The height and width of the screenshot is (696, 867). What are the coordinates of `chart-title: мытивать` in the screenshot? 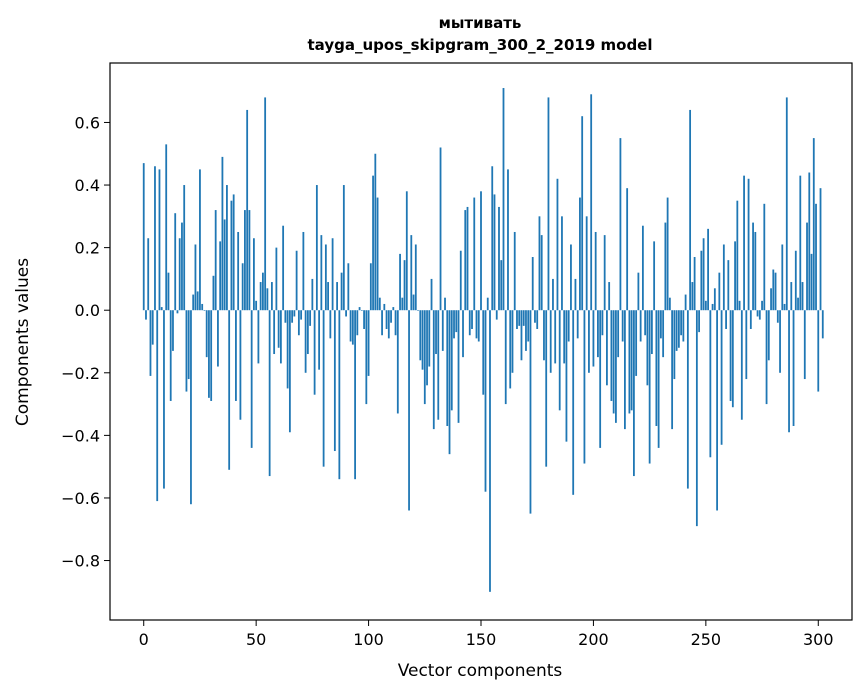 It's located at (480, 23).